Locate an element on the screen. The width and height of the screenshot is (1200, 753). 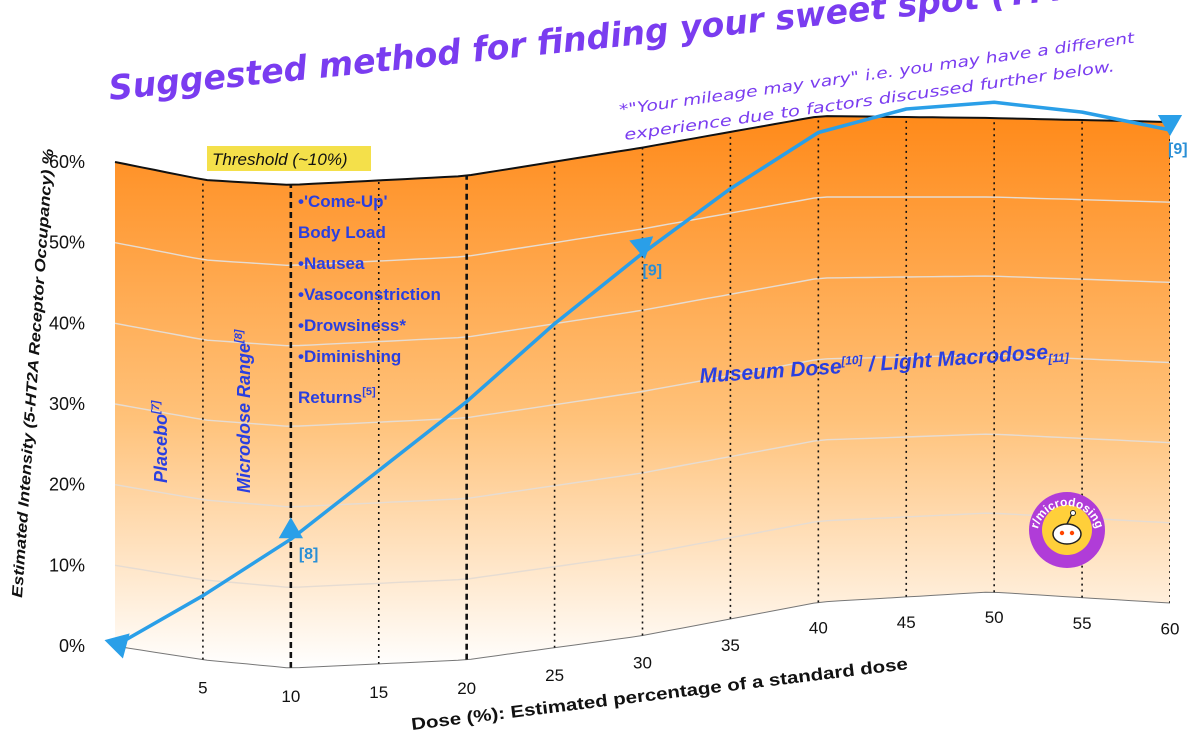
x-tick-label: 50 is located at coordinates (994, 617).